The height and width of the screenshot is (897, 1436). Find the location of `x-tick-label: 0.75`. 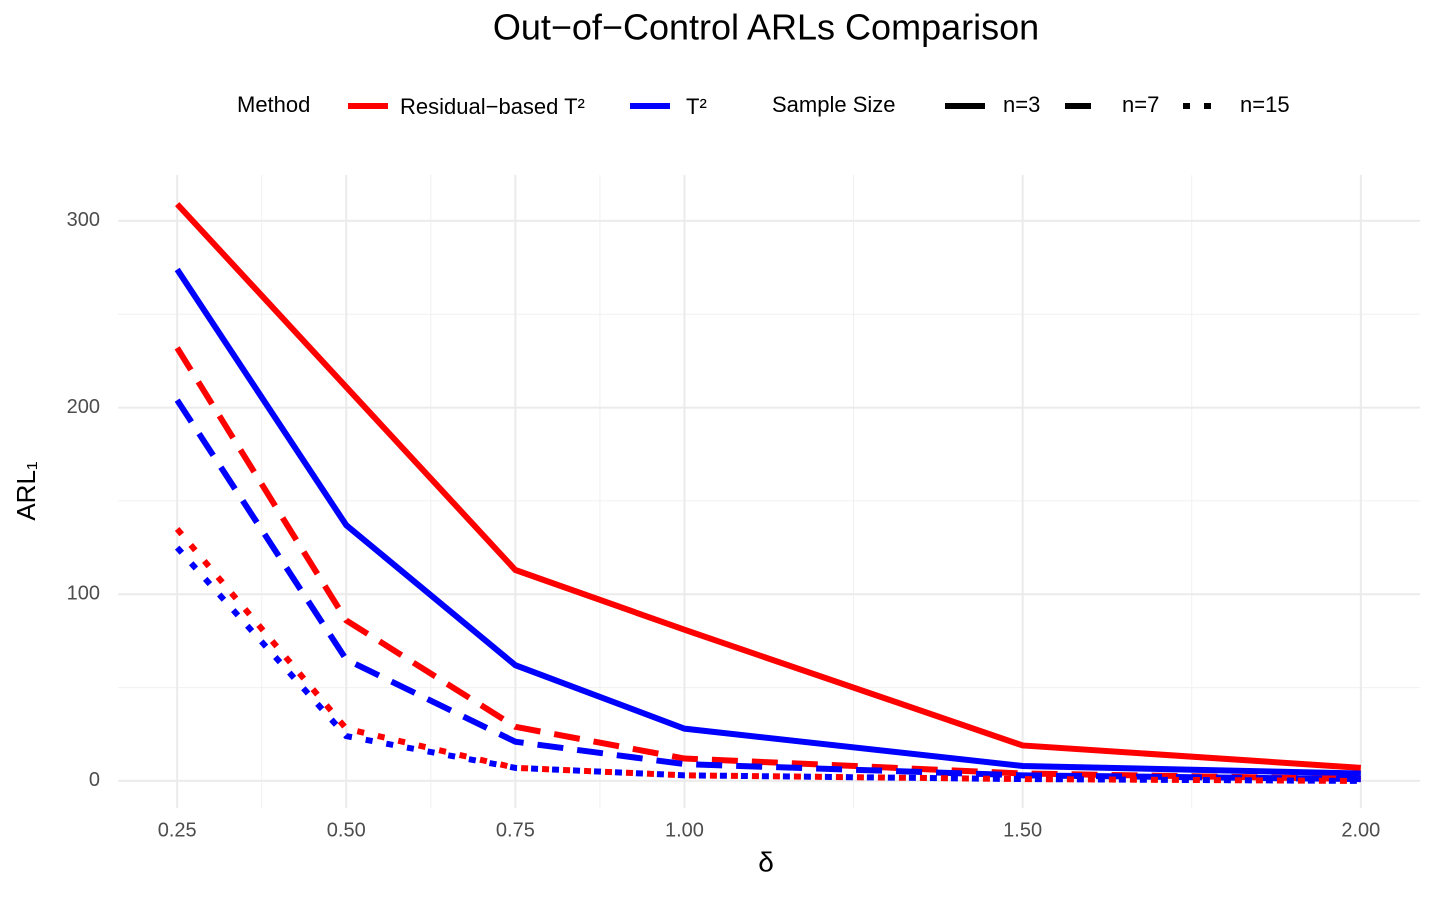

x-tick-label: 0.75 is located at coordinates (515, 830).